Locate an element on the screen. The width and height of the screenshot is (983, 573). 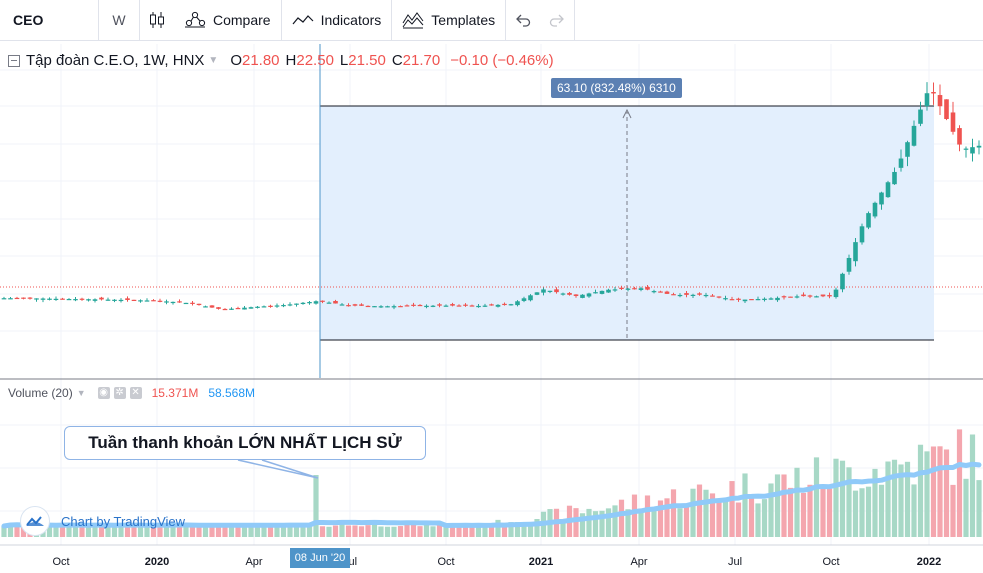
interval-button: W is located at coordinates (119, 20).